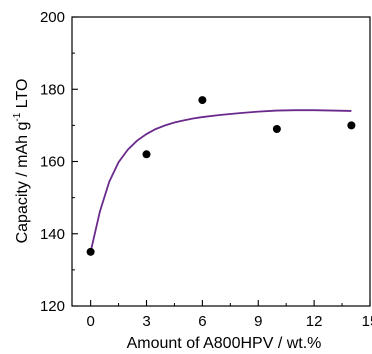  I want to click on x-axis-label: Amount of A800HPV / wt.%, so click(224, 343).